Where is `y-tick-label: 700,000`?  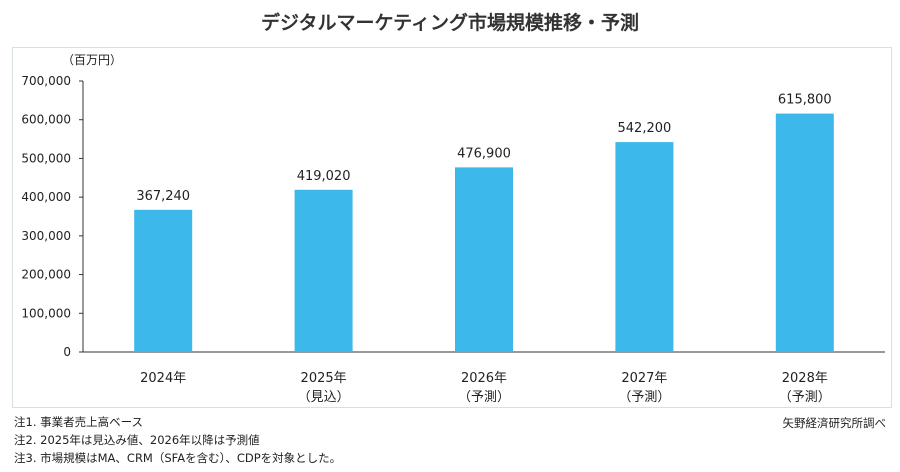 y-tick-label: 700,000 is located at coordinates (46, 81).